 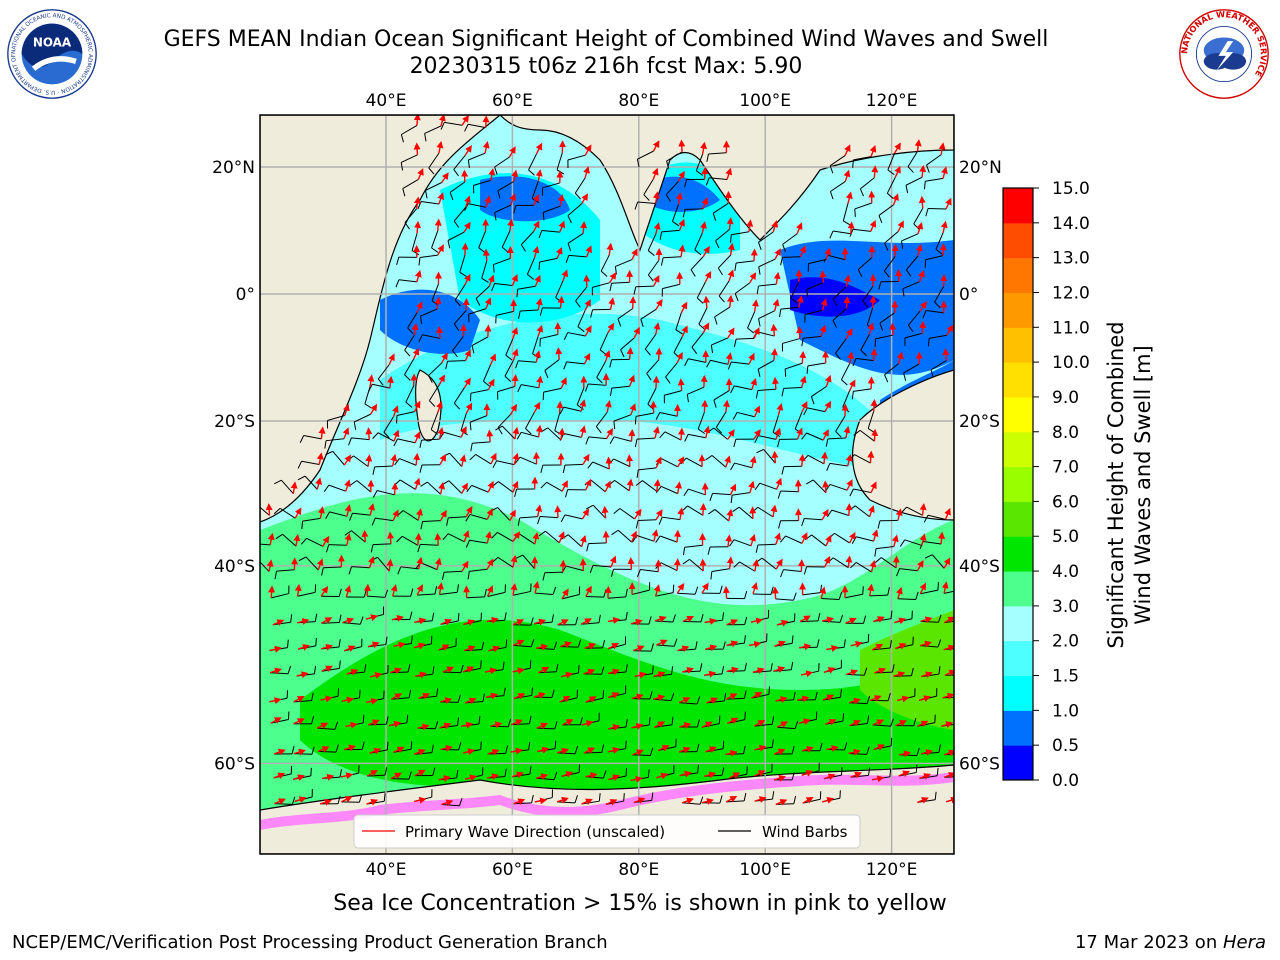 I want to click on band-4-5m, so click(x=627, y=706).